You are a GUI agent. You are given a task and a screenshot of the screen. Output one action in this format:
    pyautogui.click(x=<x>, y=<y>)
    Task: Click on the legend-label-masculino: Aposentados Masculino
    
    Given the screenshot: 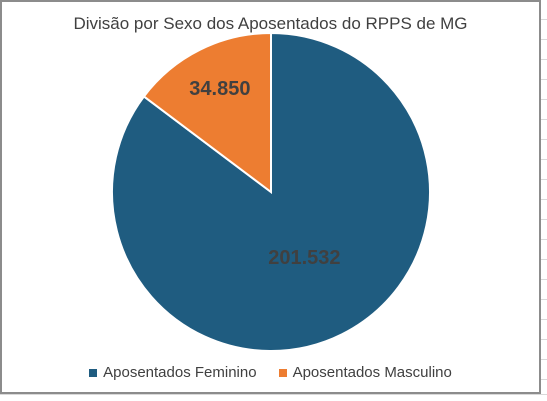 What is the action you would take?
    pyautogui.click(x=372, y=372)
    